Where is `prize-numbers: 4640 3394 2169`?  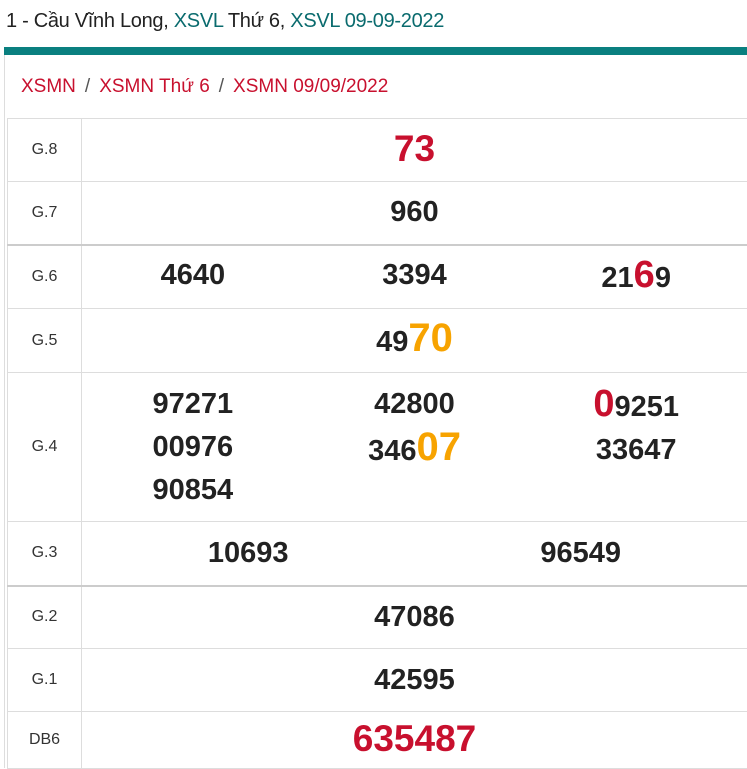 prize-numbers: 4640 3394 2169 is located at coordinates (414, 277).